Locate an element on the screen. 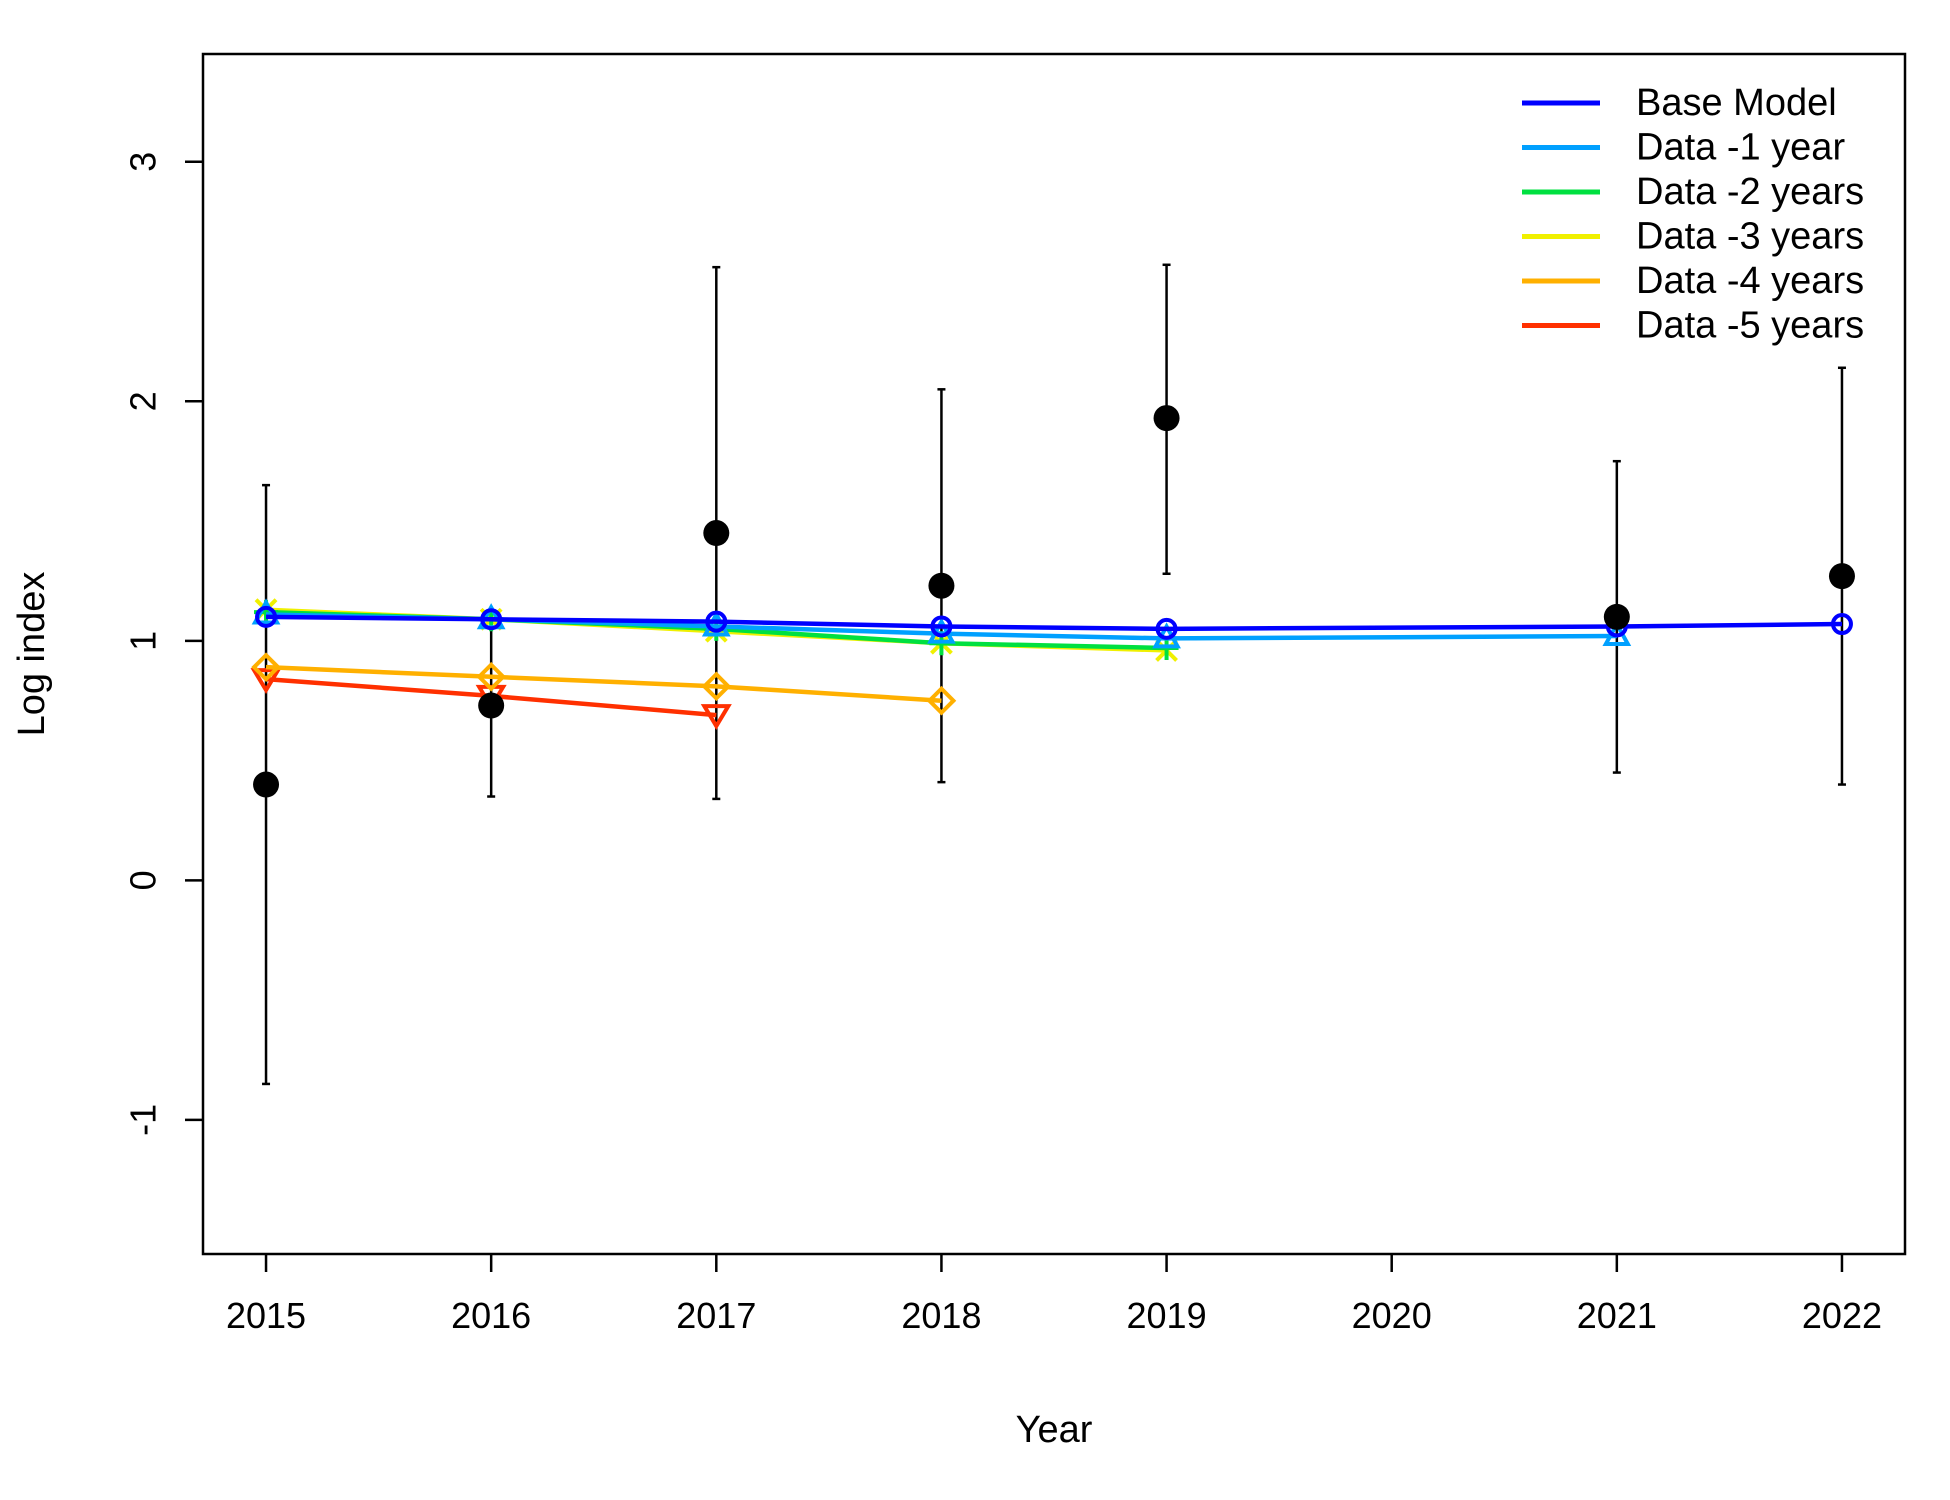 The image size is (1950, 1500). series-data-4-years is located at coordinates (604, 684).